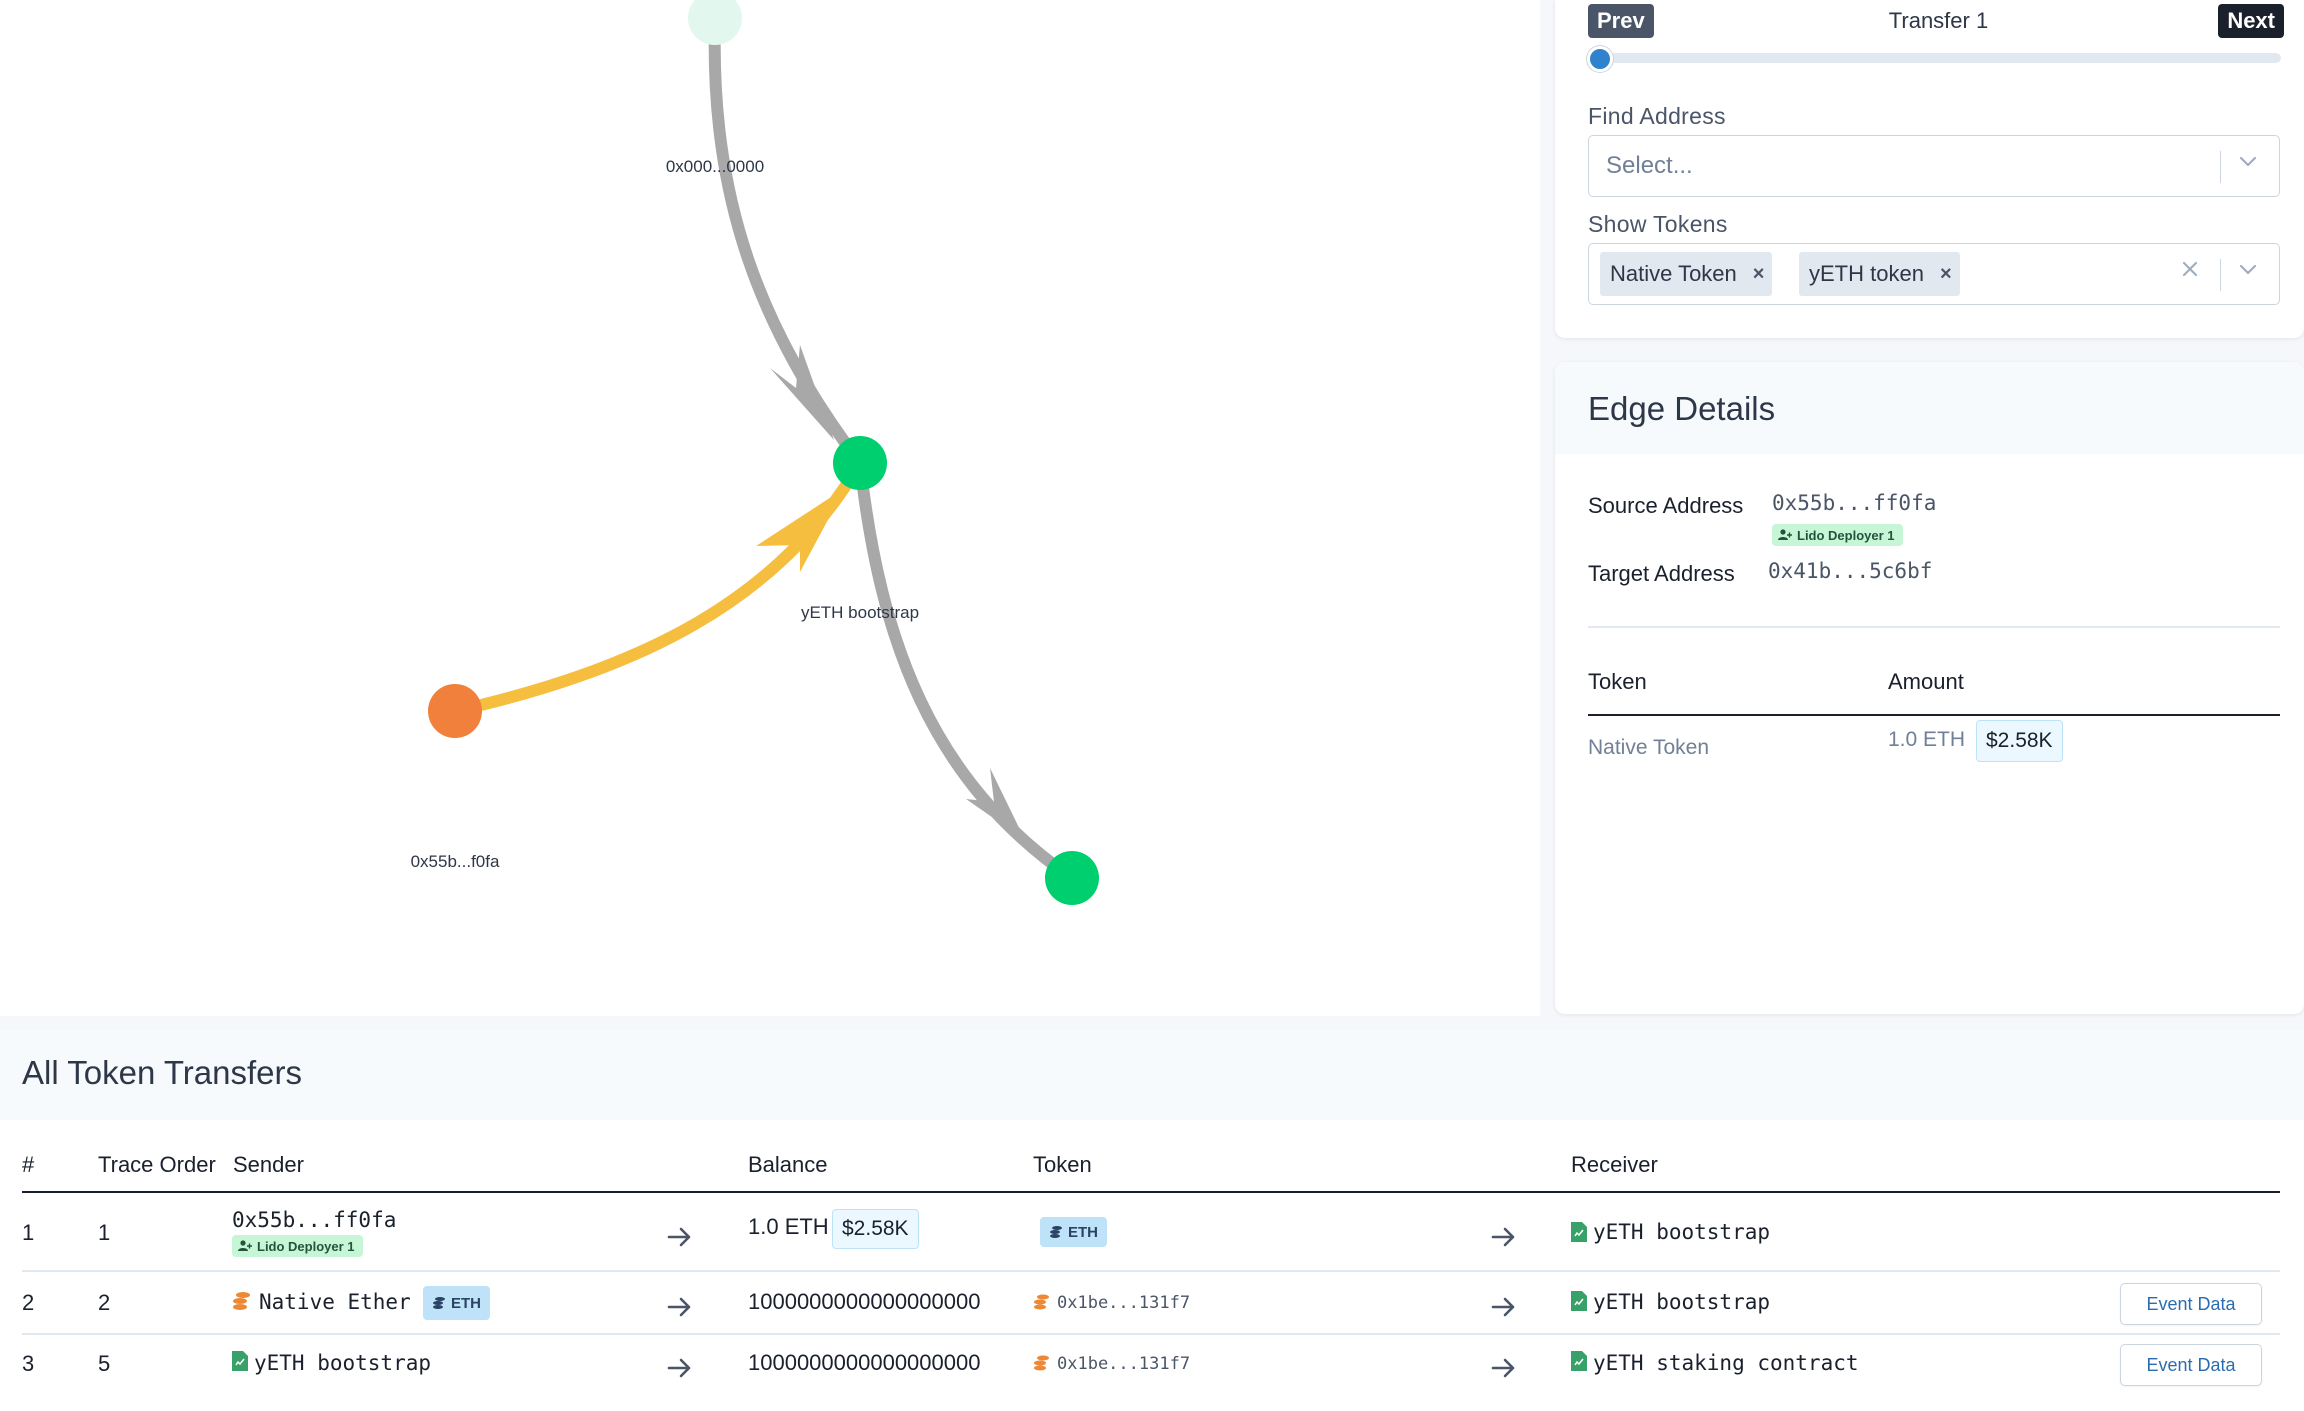 This screenshot has height=1411, width=2304. I want to click on show-tokens-label: Show Tokens, so click(1658, 224).